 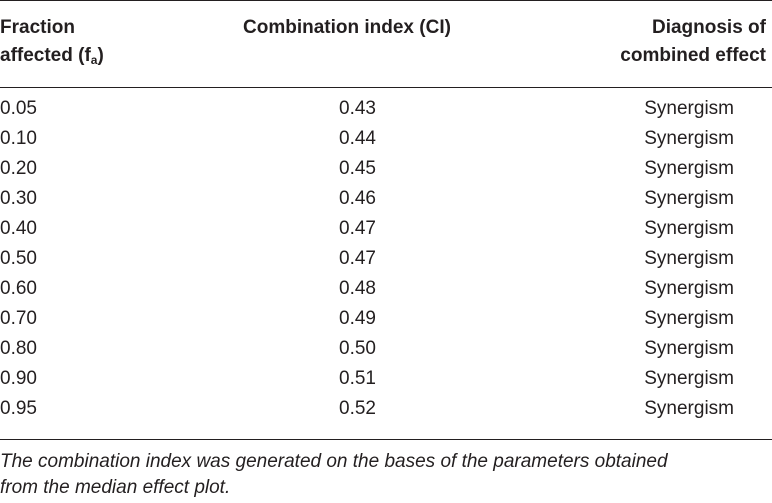 I want to click on cell-fraction-affected: 0.60, so click(x=18, y=288).